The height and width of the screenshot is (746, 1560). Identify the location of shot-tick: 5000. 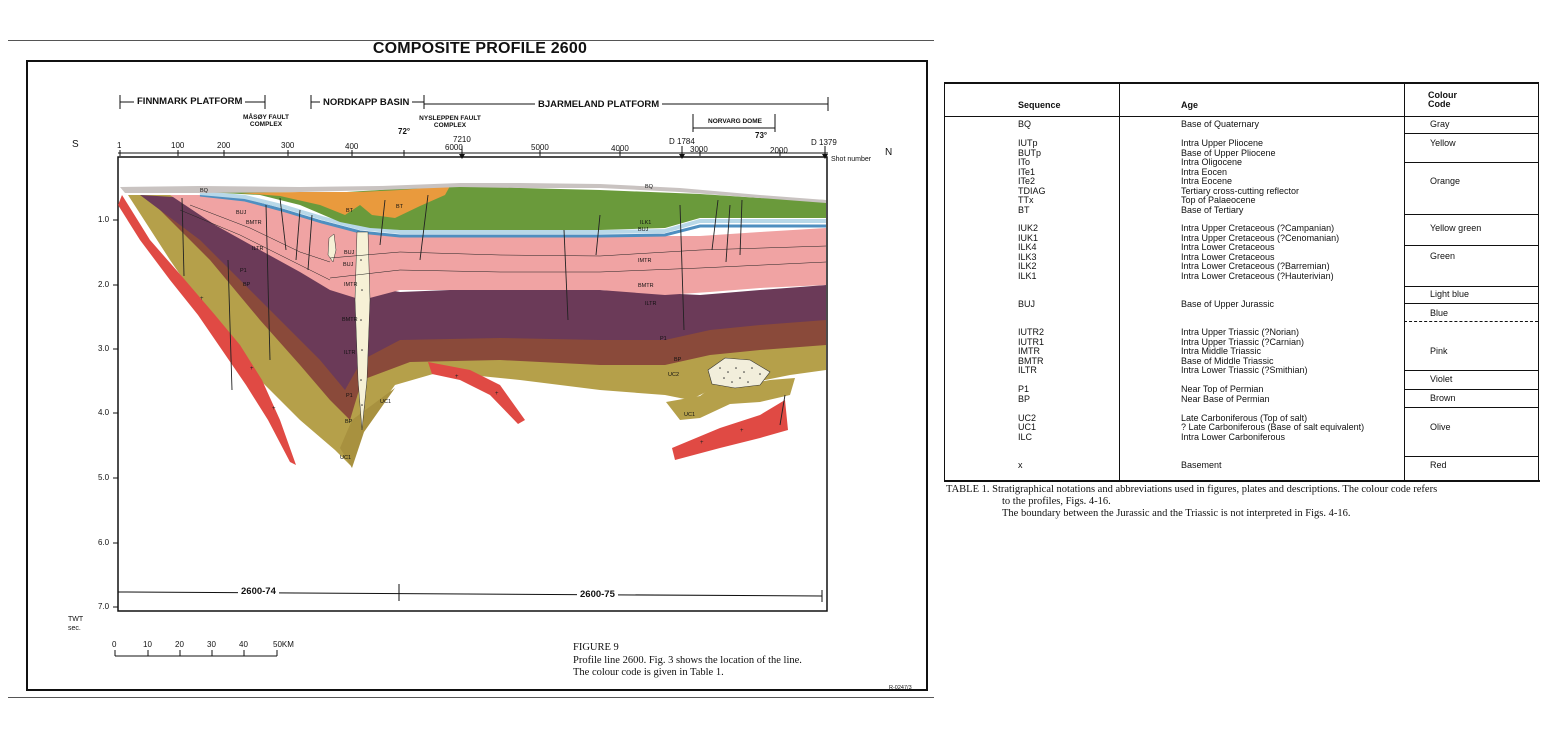
(540, 147).